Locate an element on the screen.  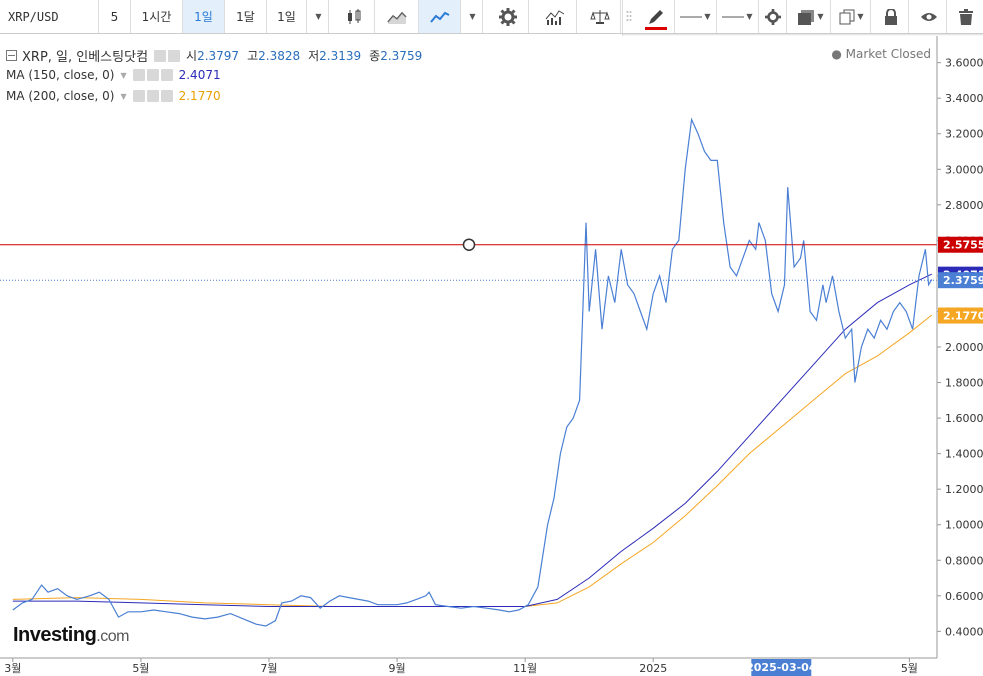
ma200-value: 2.1770 is located at coordinates (199, 96).